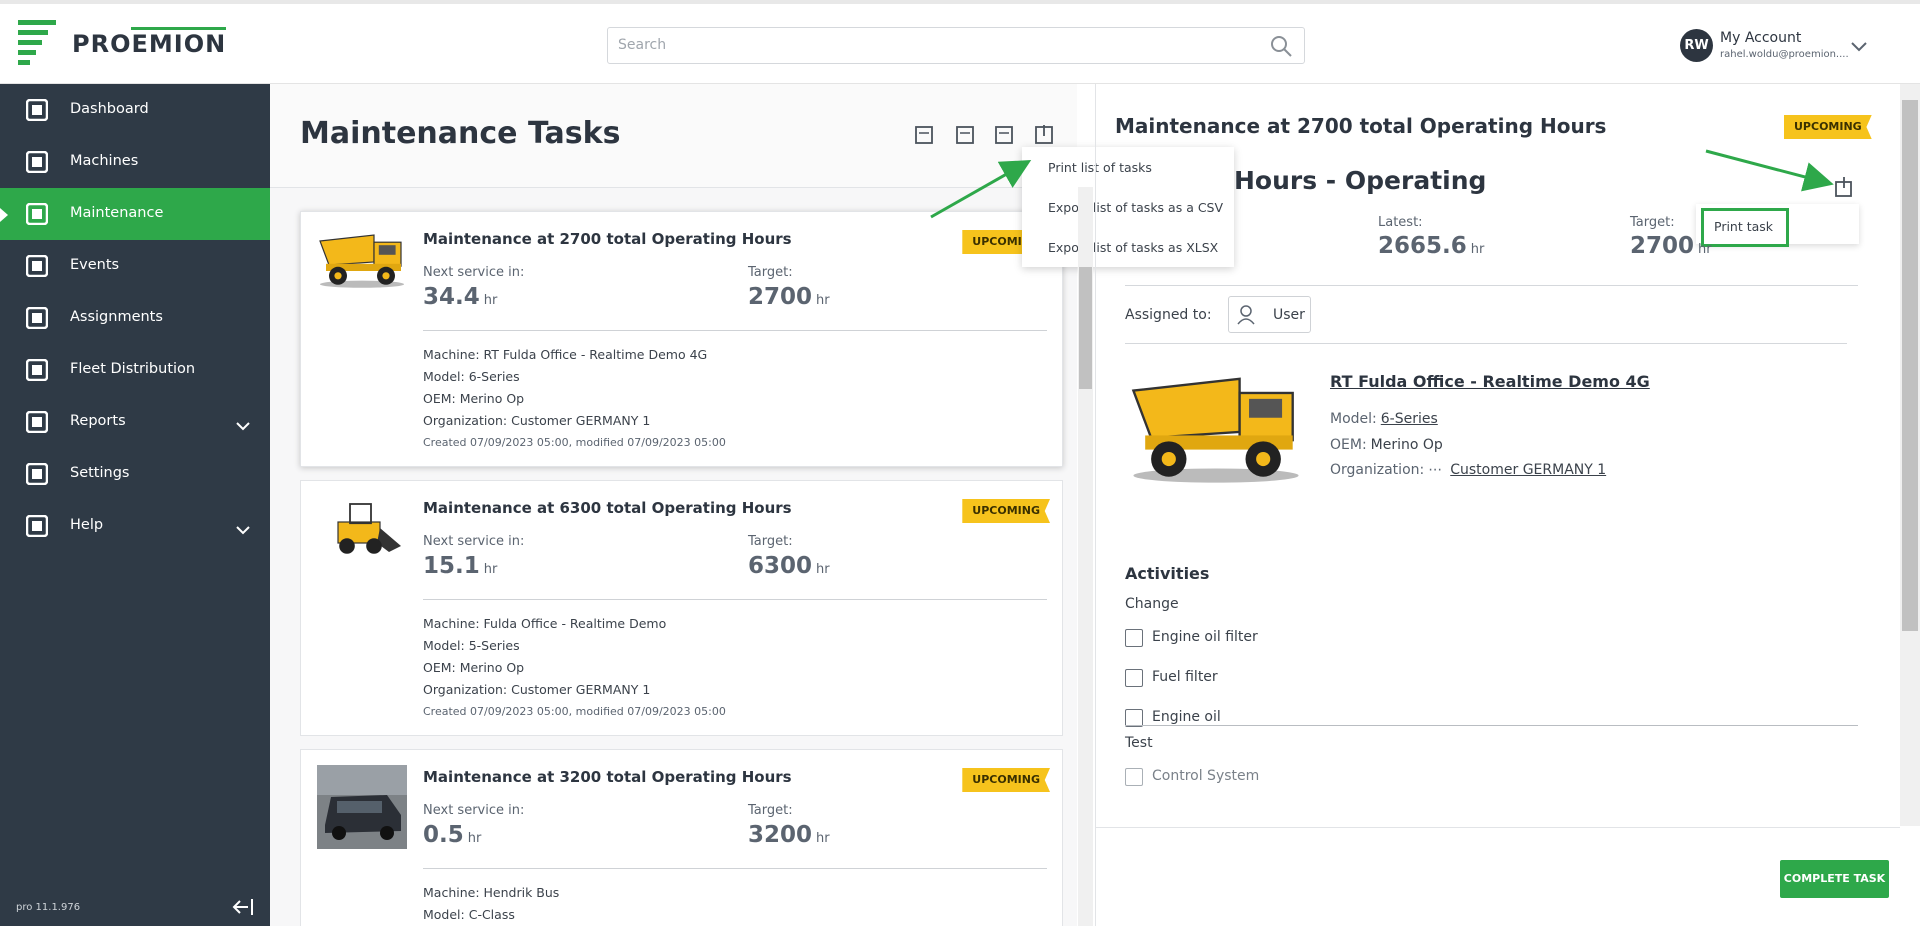  I want to click on org-value: Customer GERMANY 1, so click(1528, 470).